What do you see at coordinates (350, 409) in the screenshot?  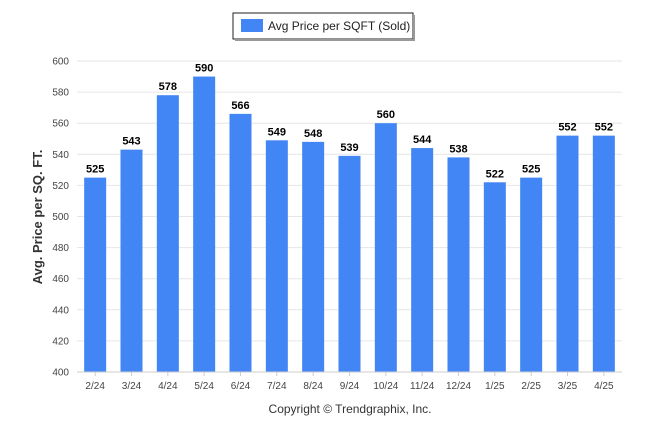 I see `copyright-text: Copyright © Trendgraphix, Inc.` at bounding box center [350, 409].